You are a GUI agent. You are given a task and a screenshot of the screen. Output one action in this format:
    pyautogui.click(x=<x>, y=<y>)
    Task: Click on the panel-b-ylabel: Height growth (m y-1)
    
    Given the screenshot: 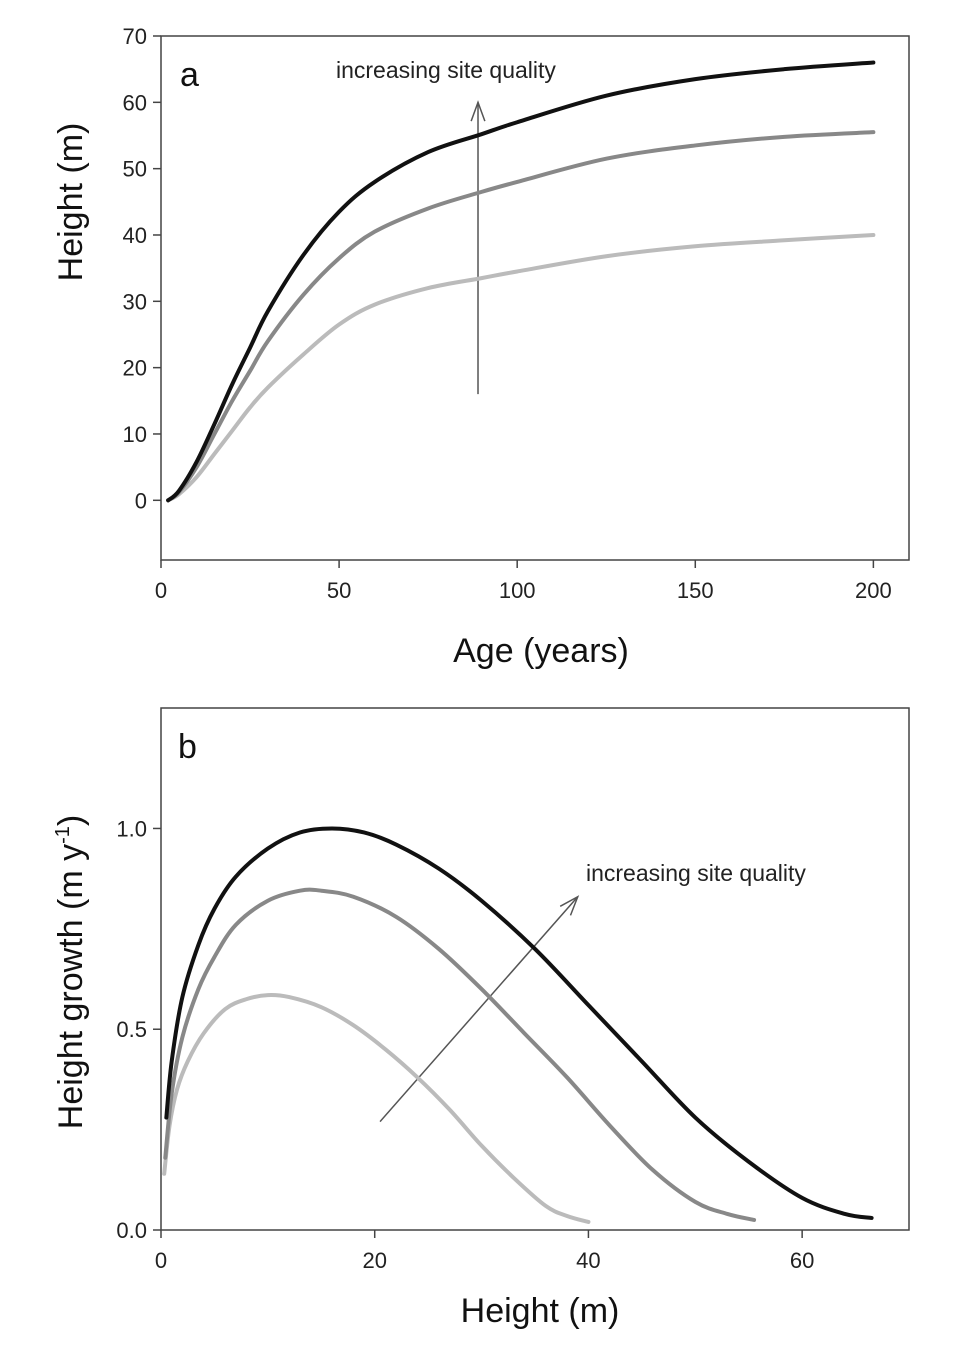 What is the action you would take?
    pyautogui.click(x=71, y=972)
    